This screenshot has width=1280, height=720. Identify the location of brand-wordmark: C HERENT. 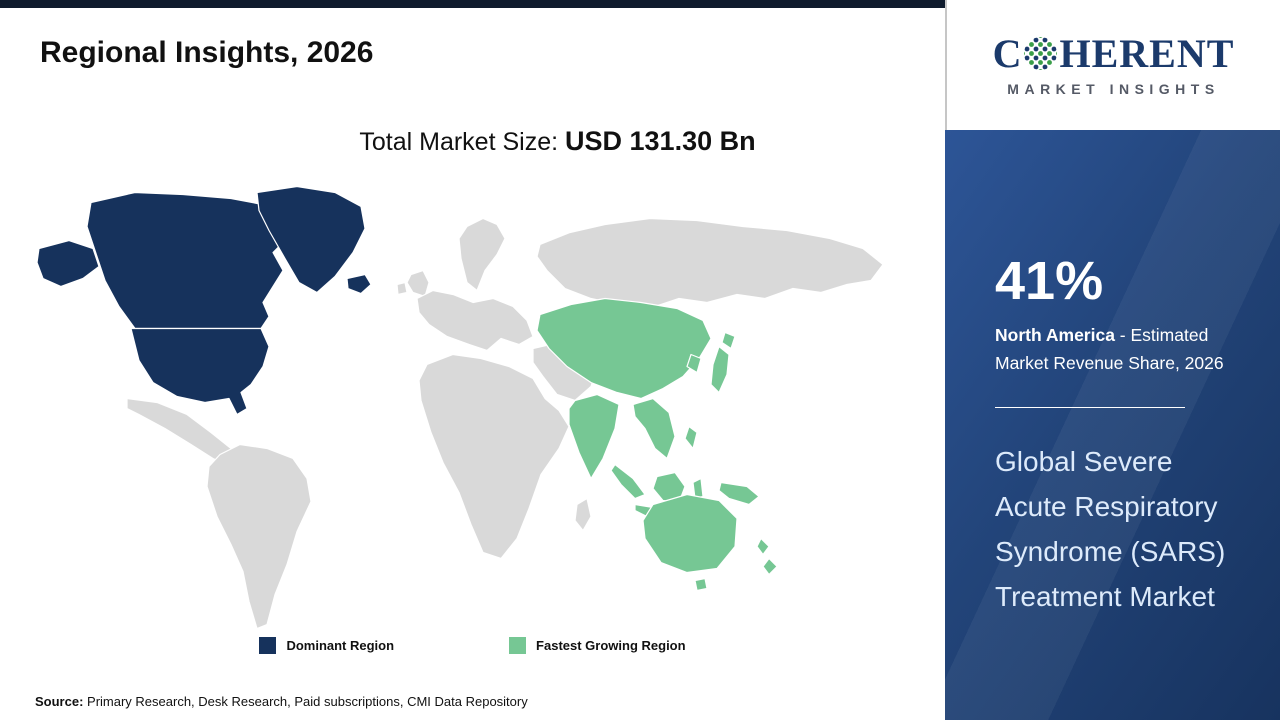
(1113, 53).